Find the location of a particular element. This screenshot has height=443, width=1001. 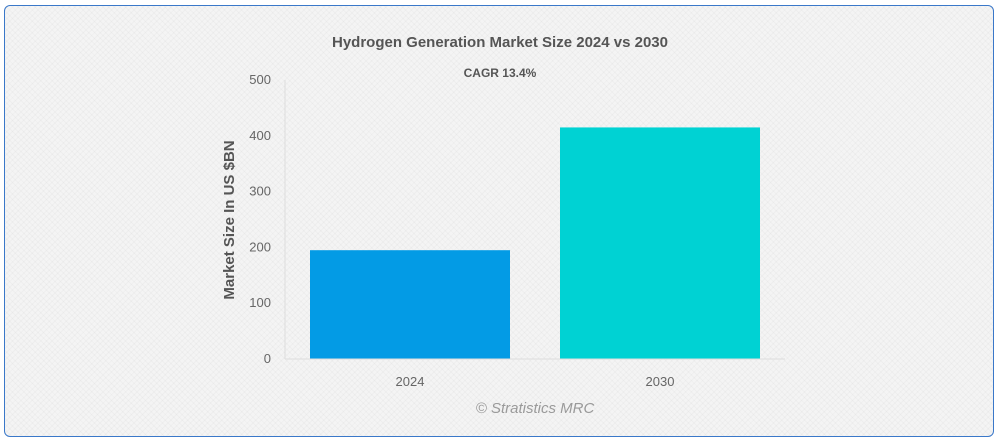

watermark: © Stratistics MRC is located at coordinates (535, 408).